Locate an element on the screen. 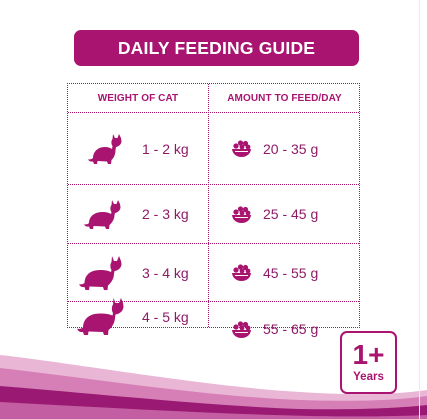  table-row: 1 - 2 kg is located at coordinates (138, 148).